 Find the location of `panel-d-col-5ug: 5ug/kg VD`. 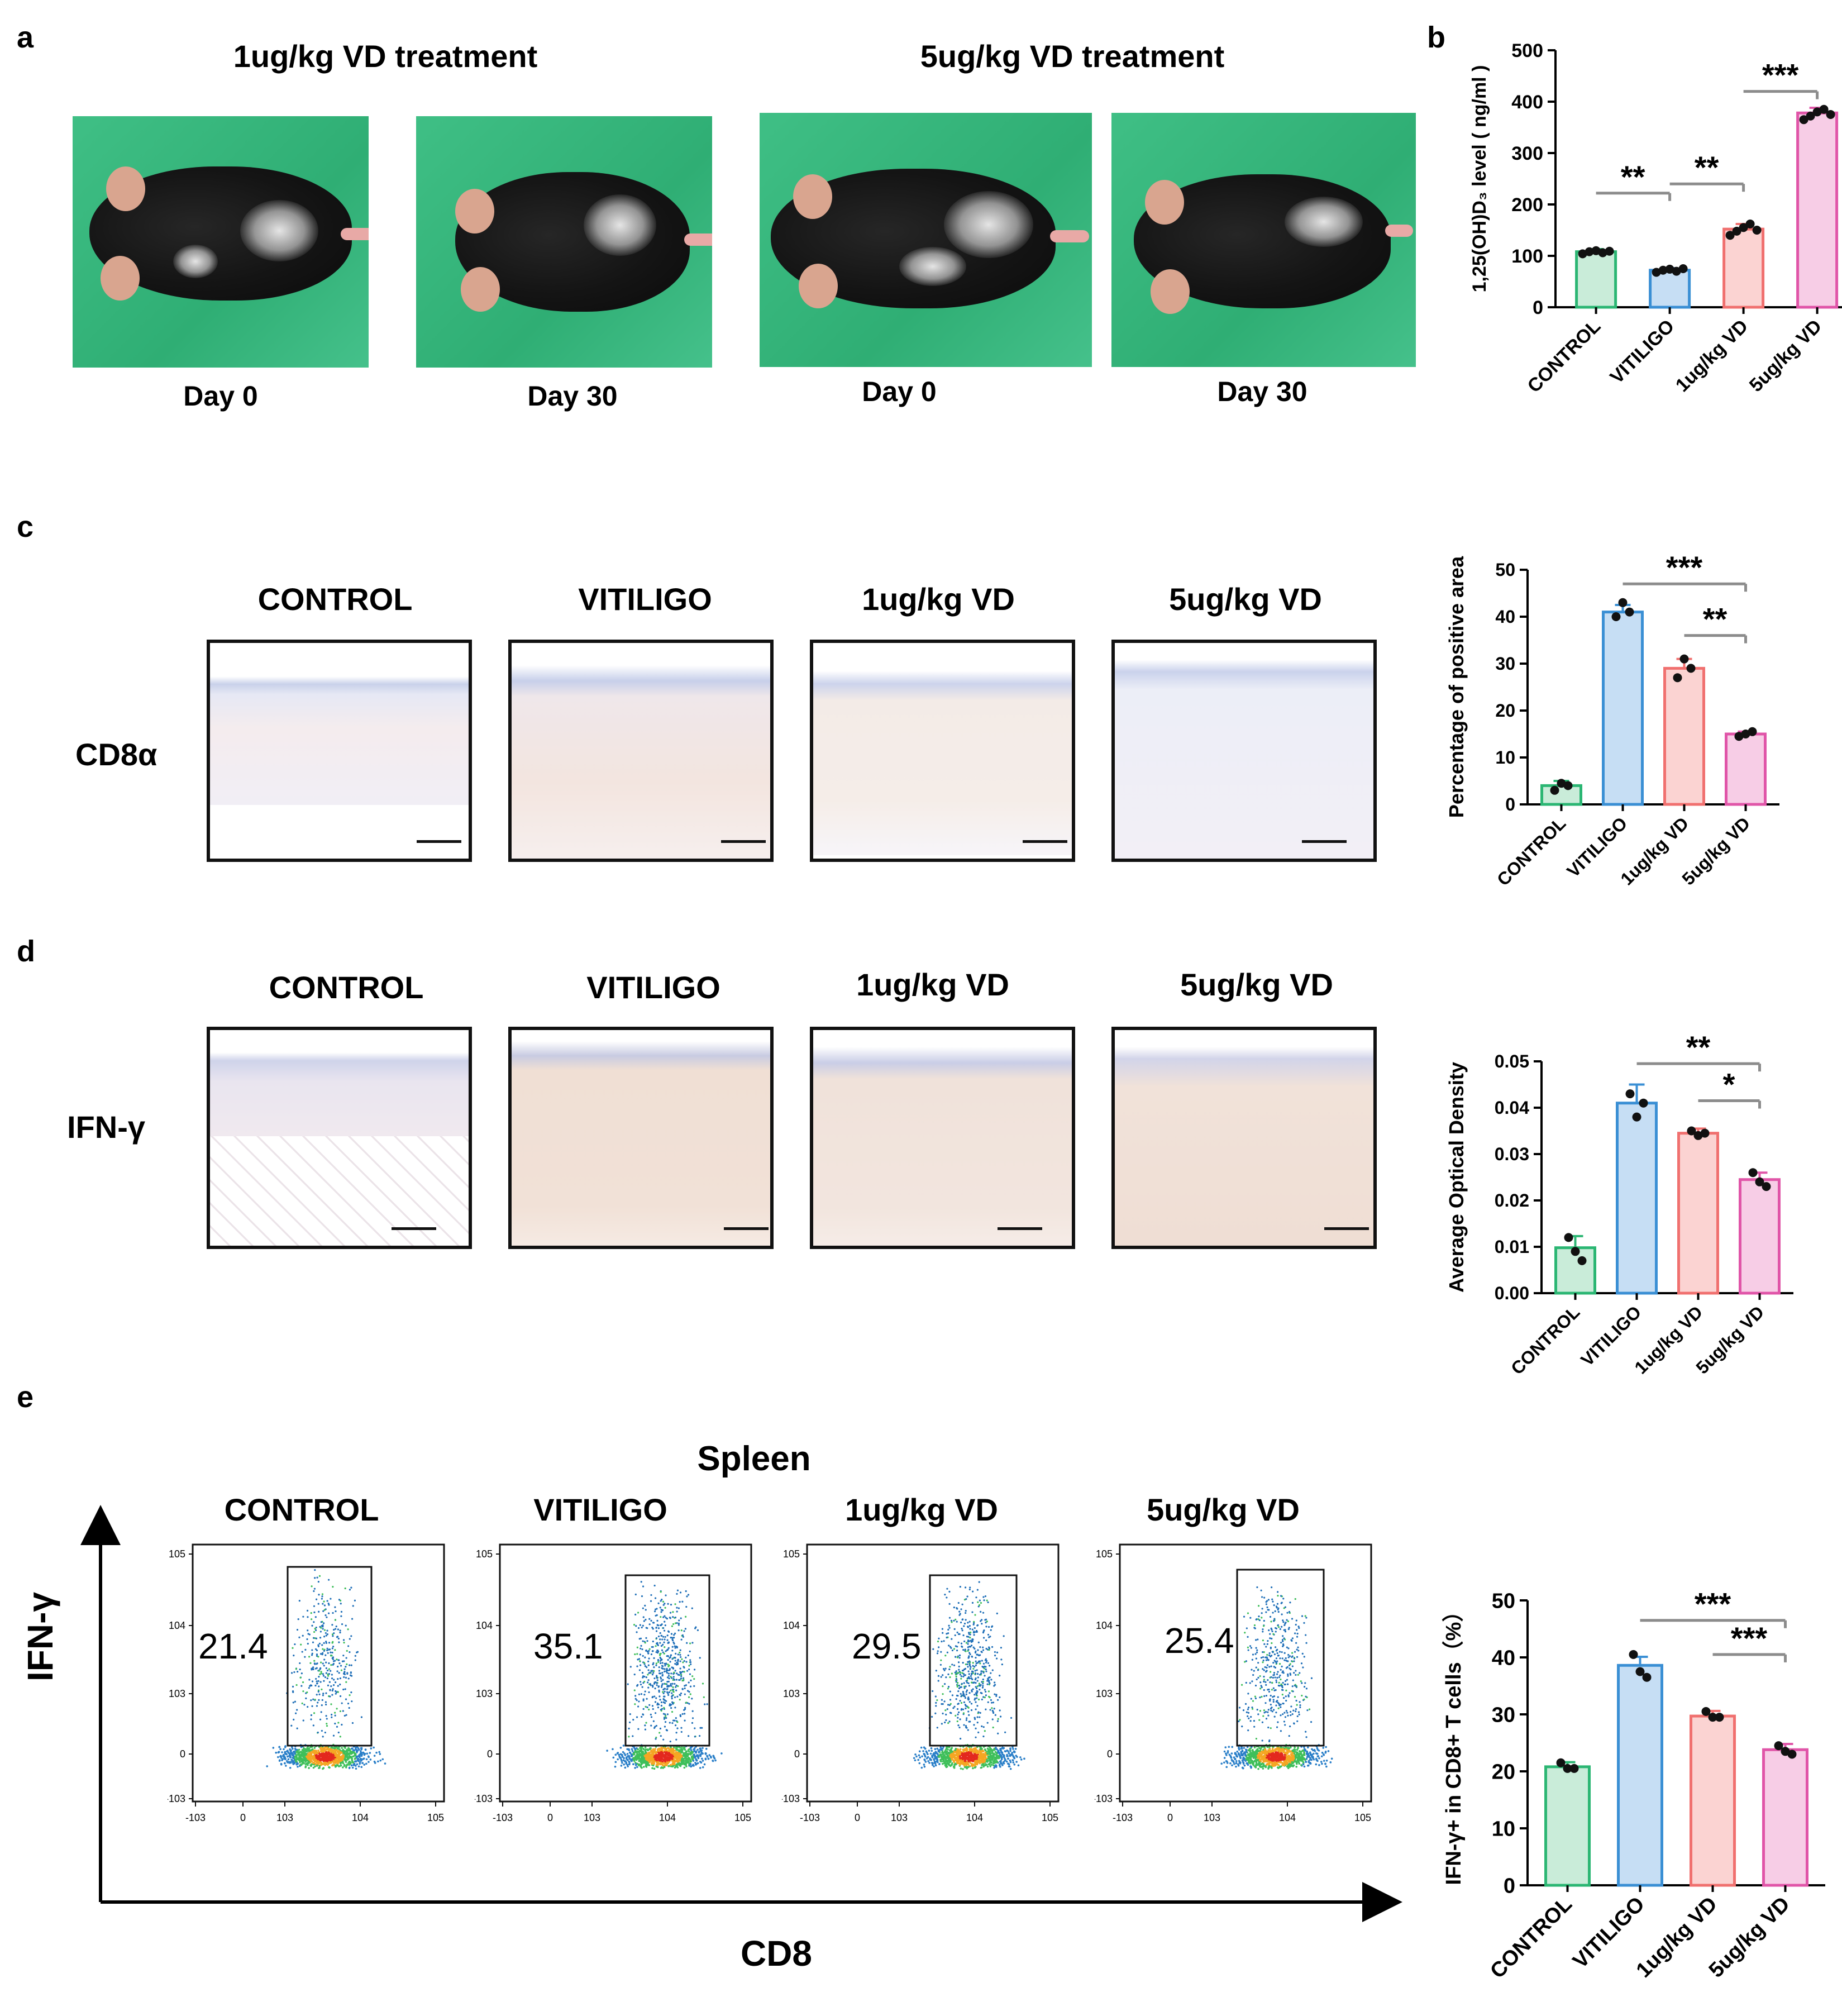

panel-d-col-5ug: 5ug/kg VD is located at coordinates (1256, 984).